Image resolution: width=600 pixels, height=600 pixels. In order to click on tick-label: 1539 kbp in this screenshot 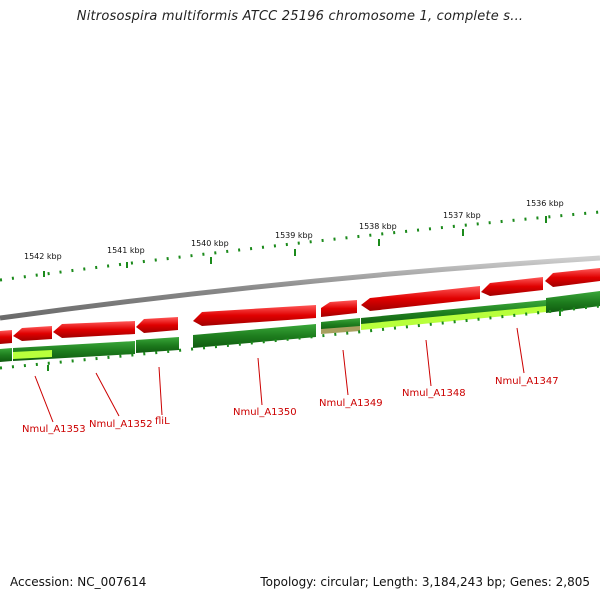, I will do `click(294, 235)`.